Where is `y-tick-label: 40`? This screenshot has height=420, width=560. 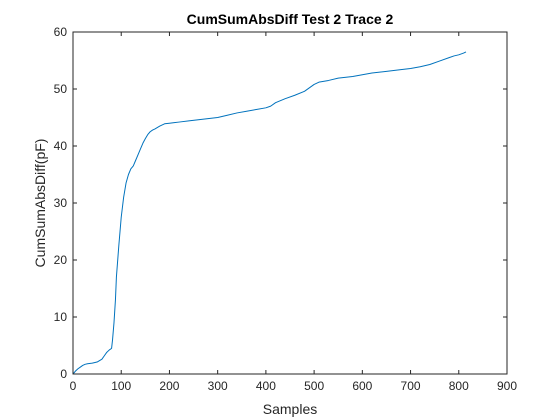
y-tick-label: 40 is located at coordinates (61, 146).